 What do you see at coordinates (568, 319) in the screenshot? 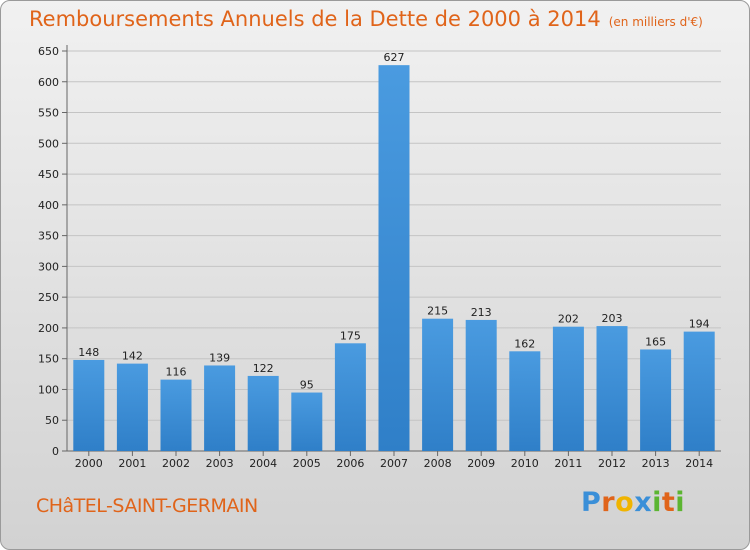
I see `data-label: 202` at bounding box center [568, 319].